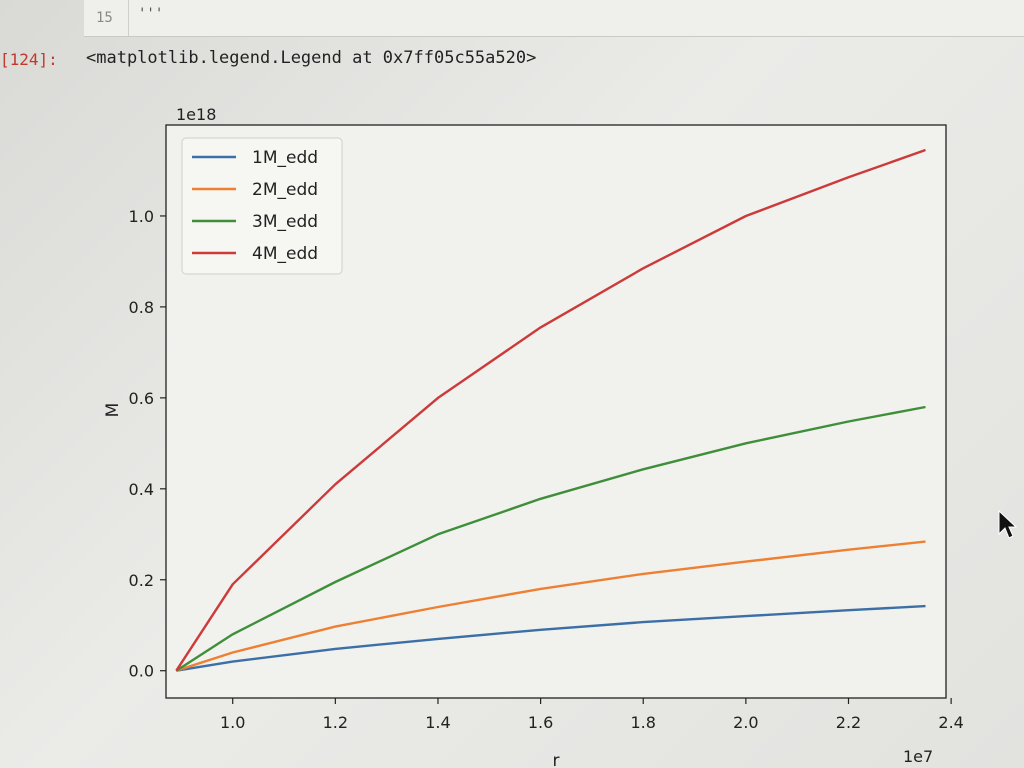 Image resolution: width=1024 pixels, height=768 pixels. What do you see at coordinates (104, 18) in the screenshot?
I see `line-number: 15` at bounding box center [104, 18].